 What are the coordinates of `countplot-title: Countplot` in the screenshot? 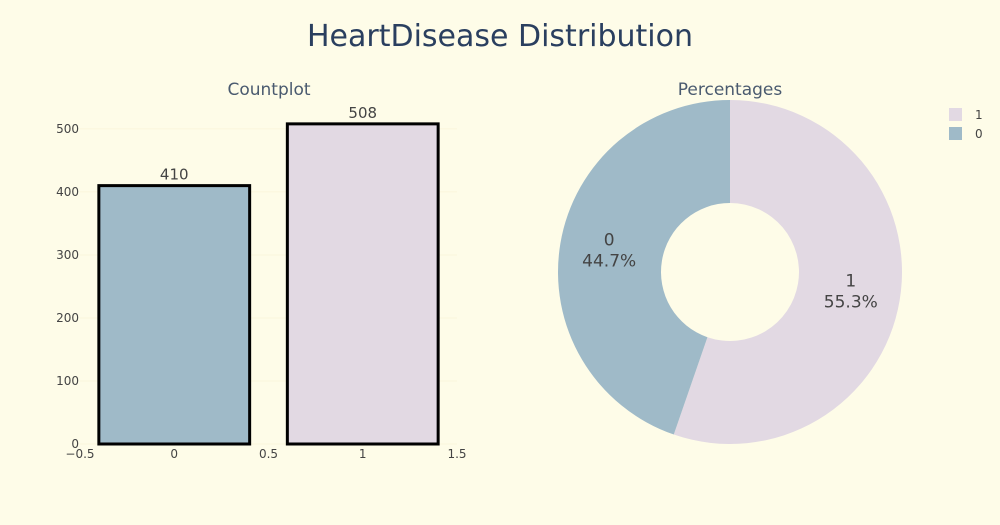 It's located at (268, 90).